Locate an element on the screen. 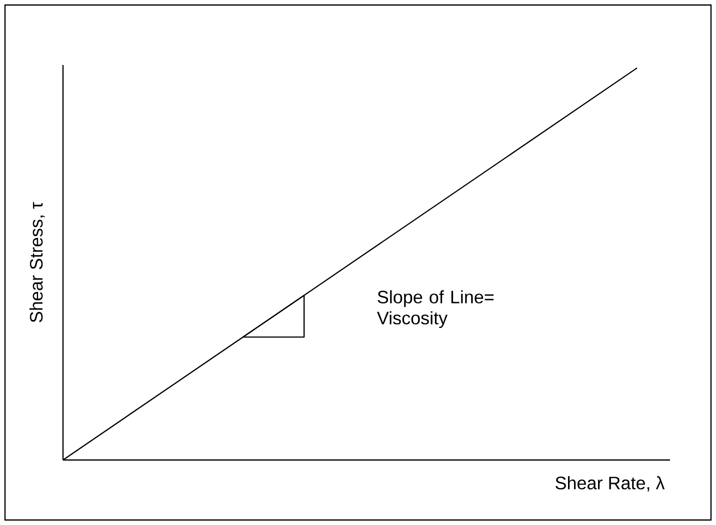 This screenshot has width=716, height=525. annotation: Slope of Line= Viscosity is located at coordinates (435, 309).